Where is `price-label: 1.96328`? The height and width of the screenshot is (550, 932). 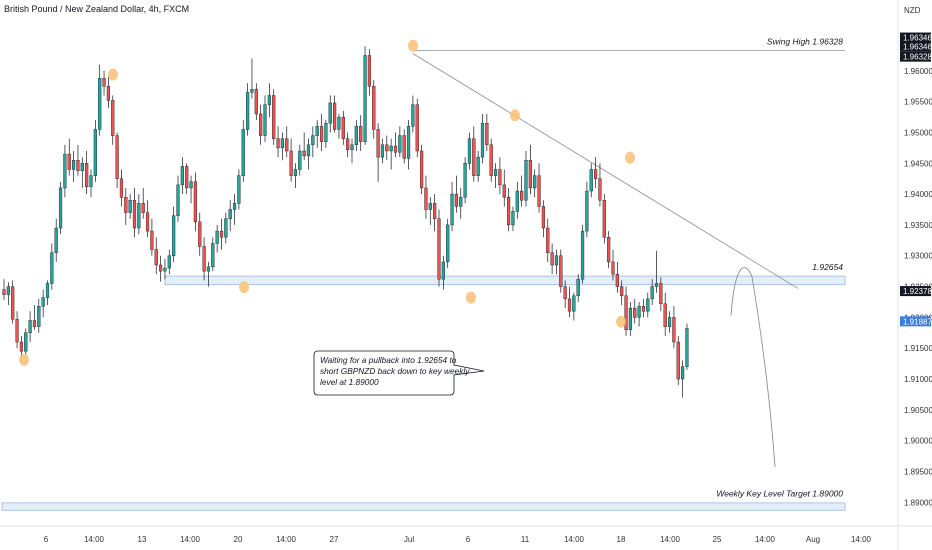 price-label: 1.96328 is located at coordinates (917, 57).